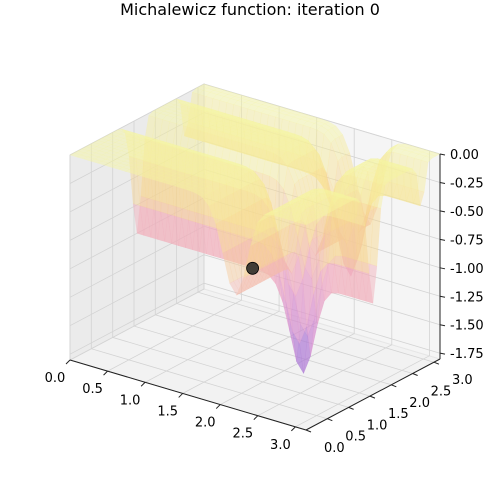 The image size is (500, 500). What do you see at coordinates (55, 378) in the screenshot?
I see `x-tick-label: 0.0` at bounding box center [55, 378].